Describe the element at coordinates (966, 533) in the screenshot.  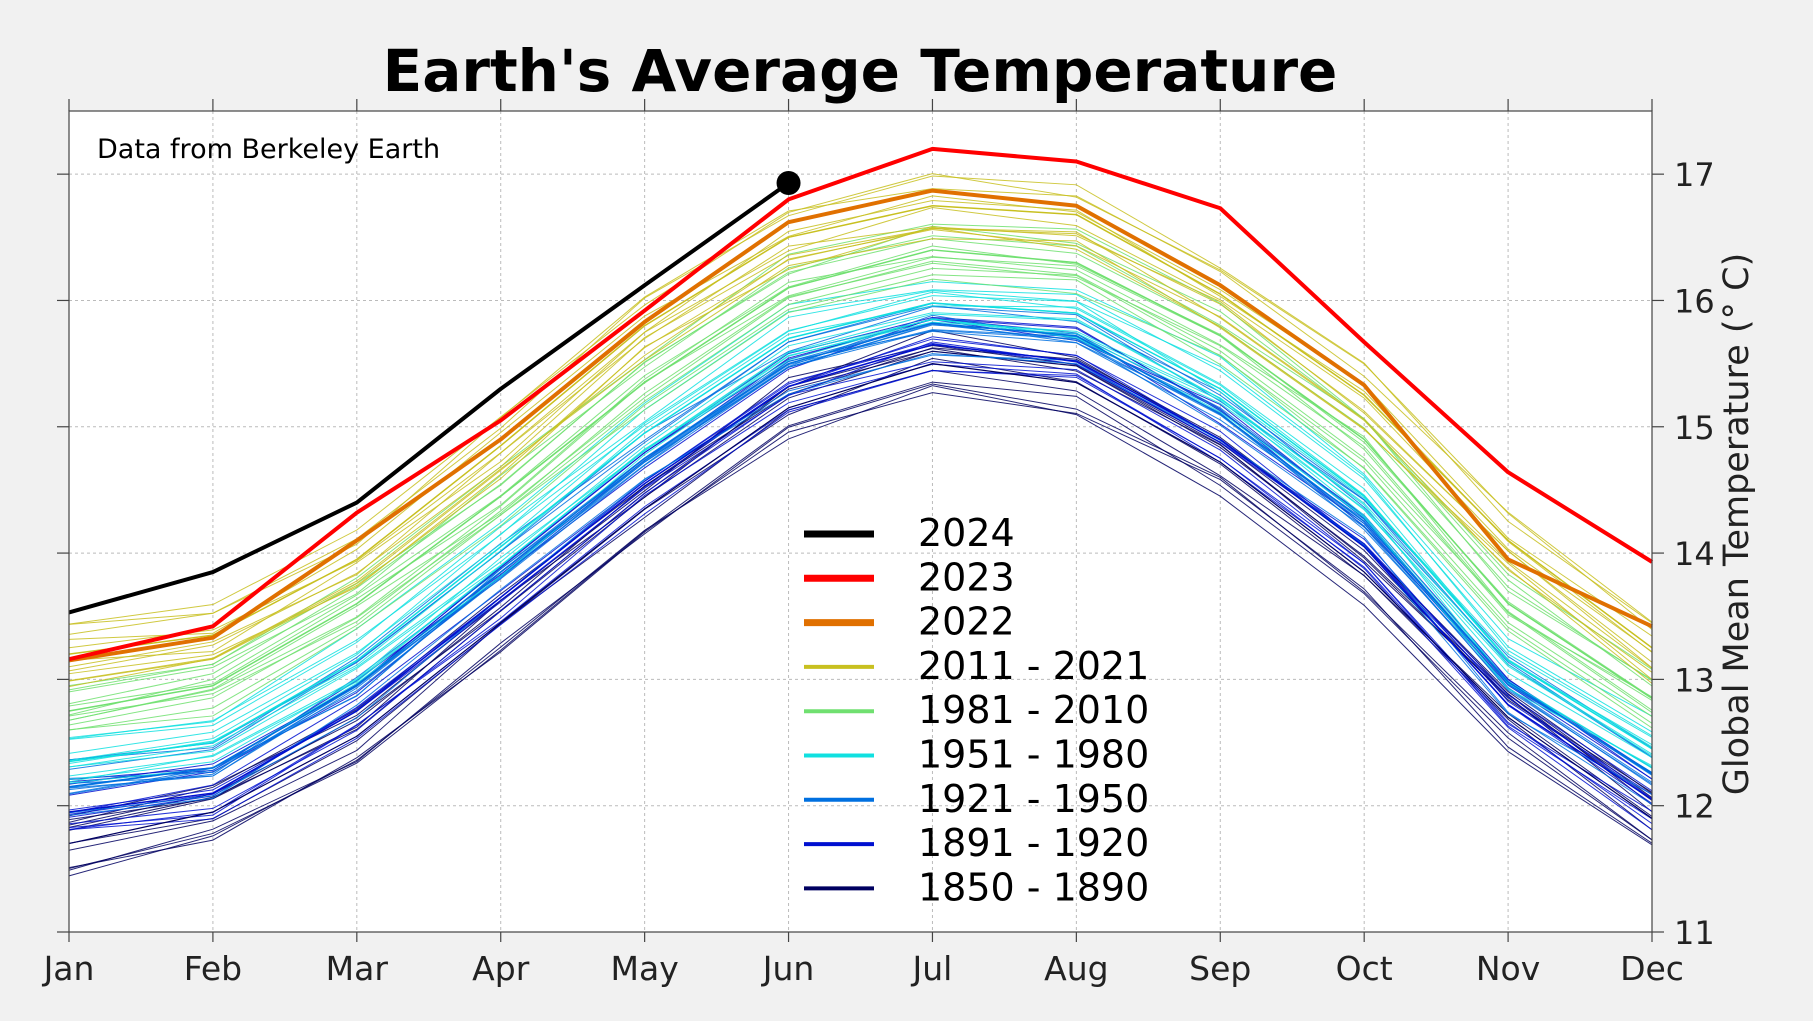
I see `legend-label: 2024` at that location.